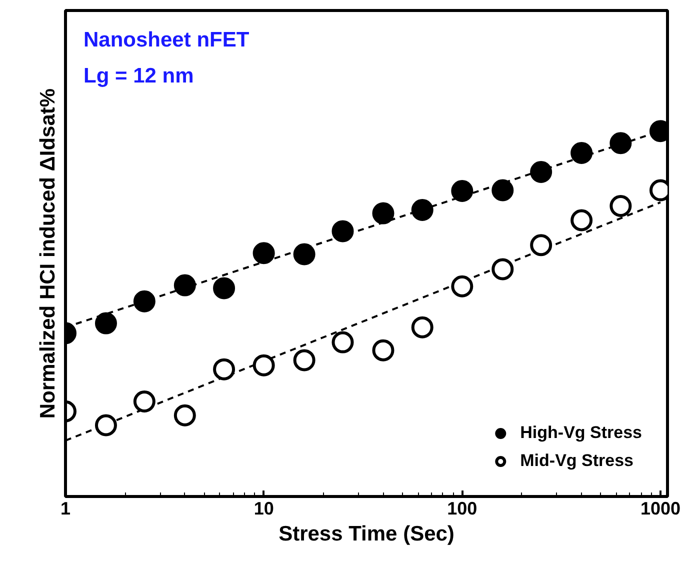  What do you see at coordinates (264, 508) in the screenshot?
I see `x-tick-label: 10` at bounding box center [264, 508].